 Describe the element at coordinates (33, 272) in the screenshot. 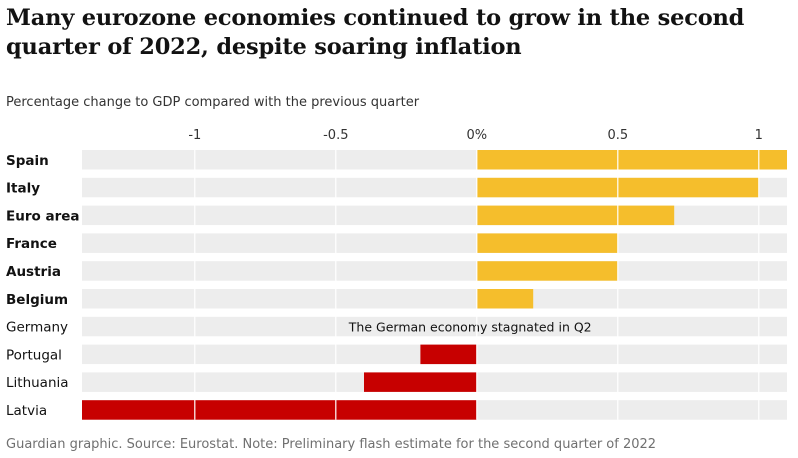

I see `category-label: Austria` at that location.